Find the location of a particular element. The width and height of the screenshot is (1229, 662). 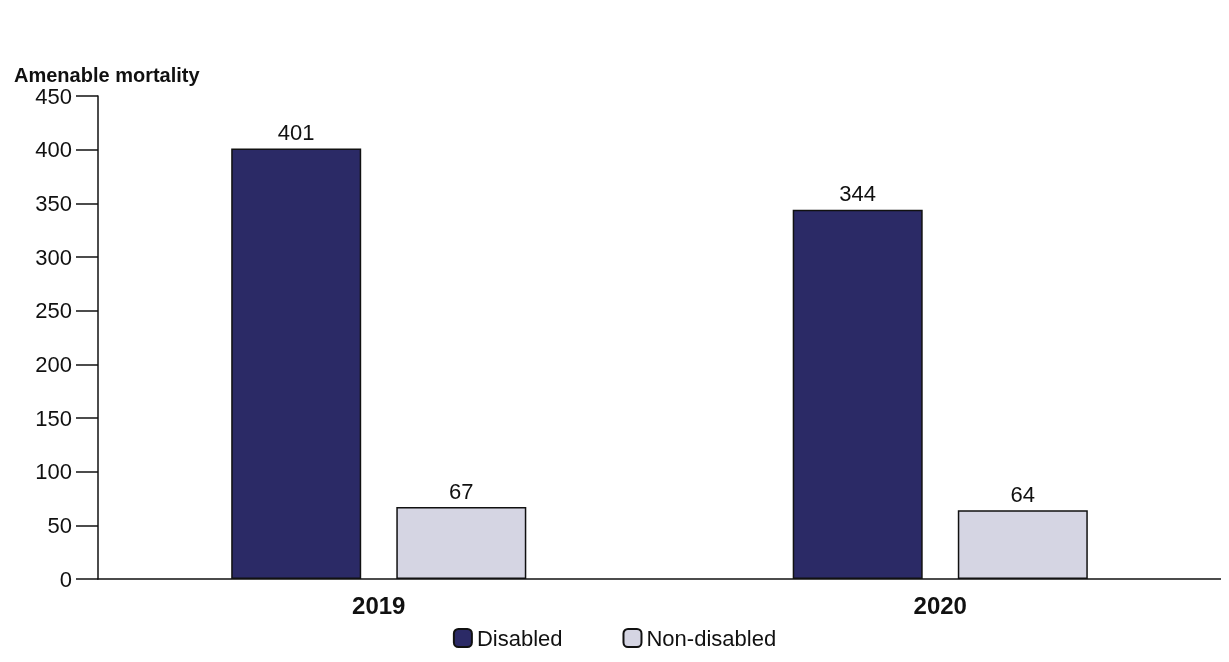

y-tick-label: 0 is located at coordinates (65, 579).